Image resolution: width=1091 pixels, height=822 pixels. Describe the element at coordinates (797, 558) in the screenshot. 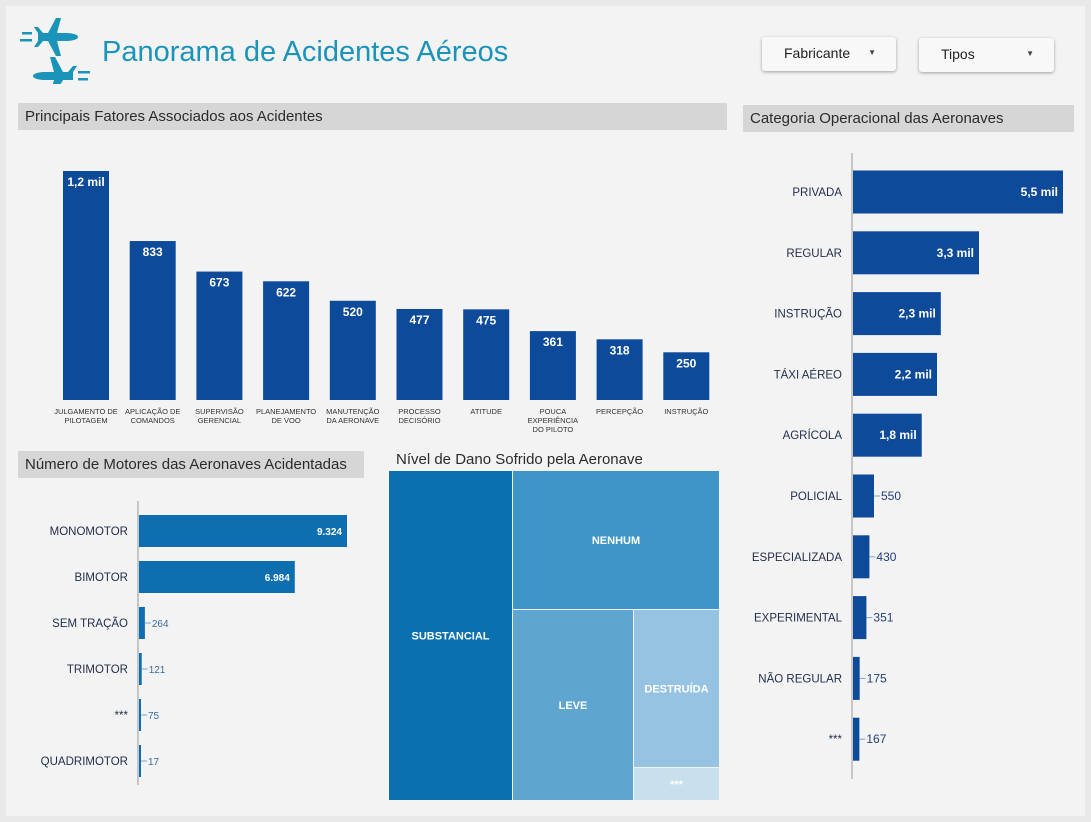

I see `tick-label: ESPECIALIZADA` at that location.